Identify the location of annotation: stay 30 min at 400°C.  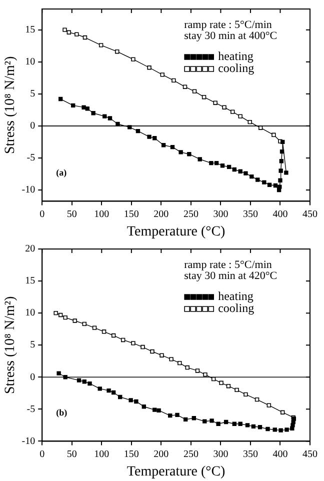
(231, 36).